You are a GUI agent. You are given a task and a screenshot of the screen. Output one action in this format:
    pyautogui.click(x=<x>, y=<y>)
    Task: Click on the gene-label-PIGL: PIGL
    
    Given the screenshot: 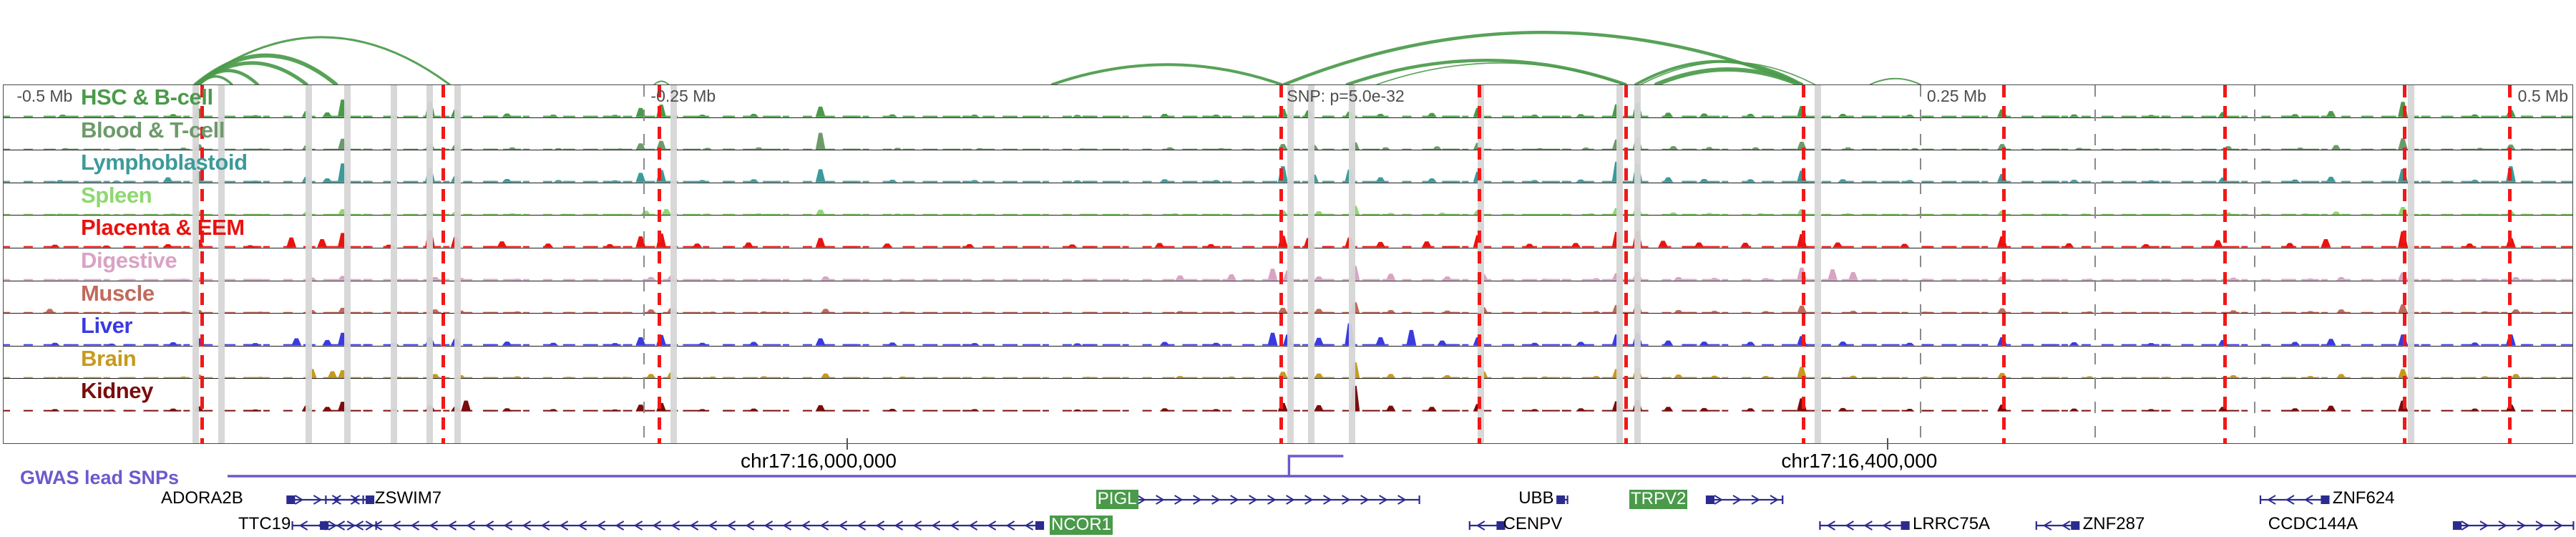 What is the action you would take?
    pyautogui.click(x=1117, y=499)
    